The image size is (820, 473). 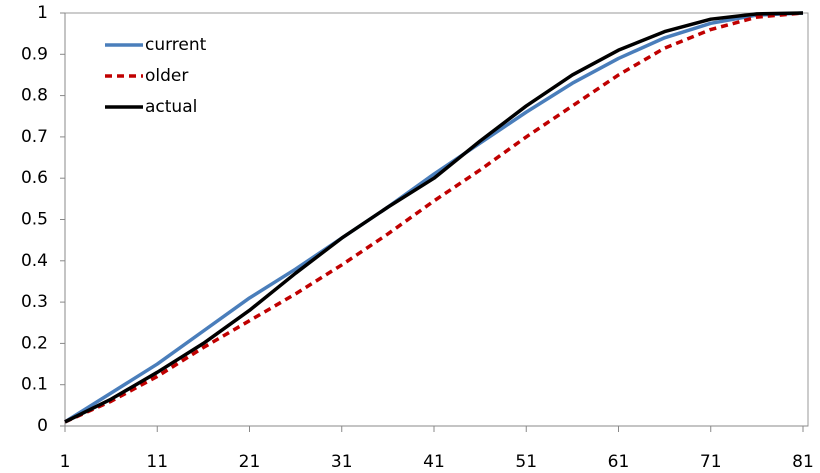 What do you see at coordinates (619, 462) in the screenshot?
I see `x-tick-label: 61` at bounding box center [619, 462].